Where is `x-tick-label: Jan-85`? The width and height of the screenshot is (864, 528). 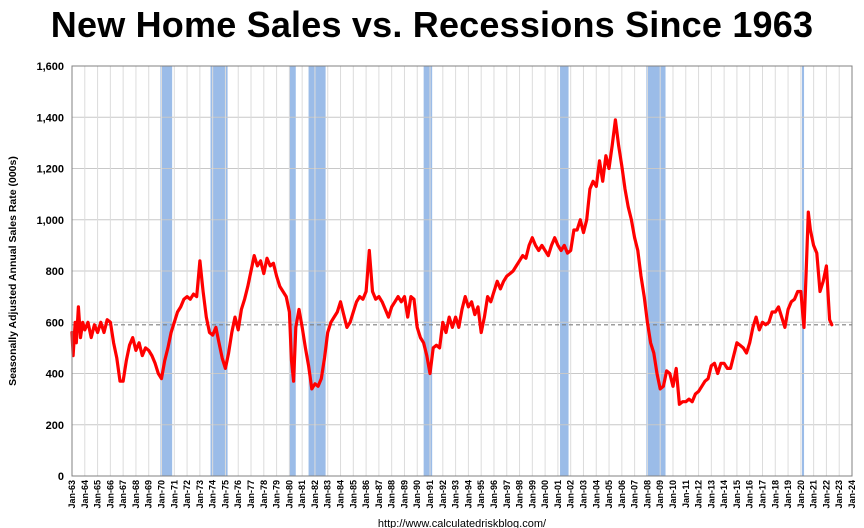 x-tick-label: Jan-85 is located at coordinates (353, 494).